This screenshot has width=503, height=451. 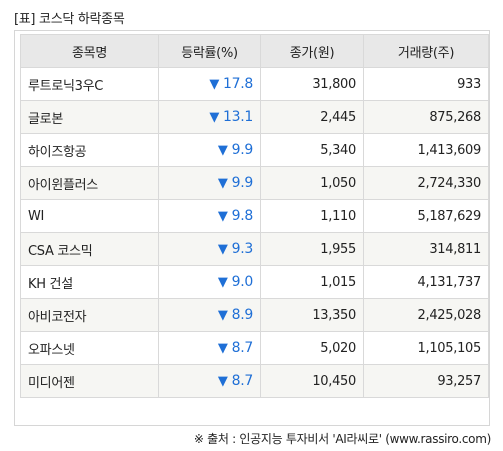 I want to click on close-price: 31,800, so click(x=312, y=84).